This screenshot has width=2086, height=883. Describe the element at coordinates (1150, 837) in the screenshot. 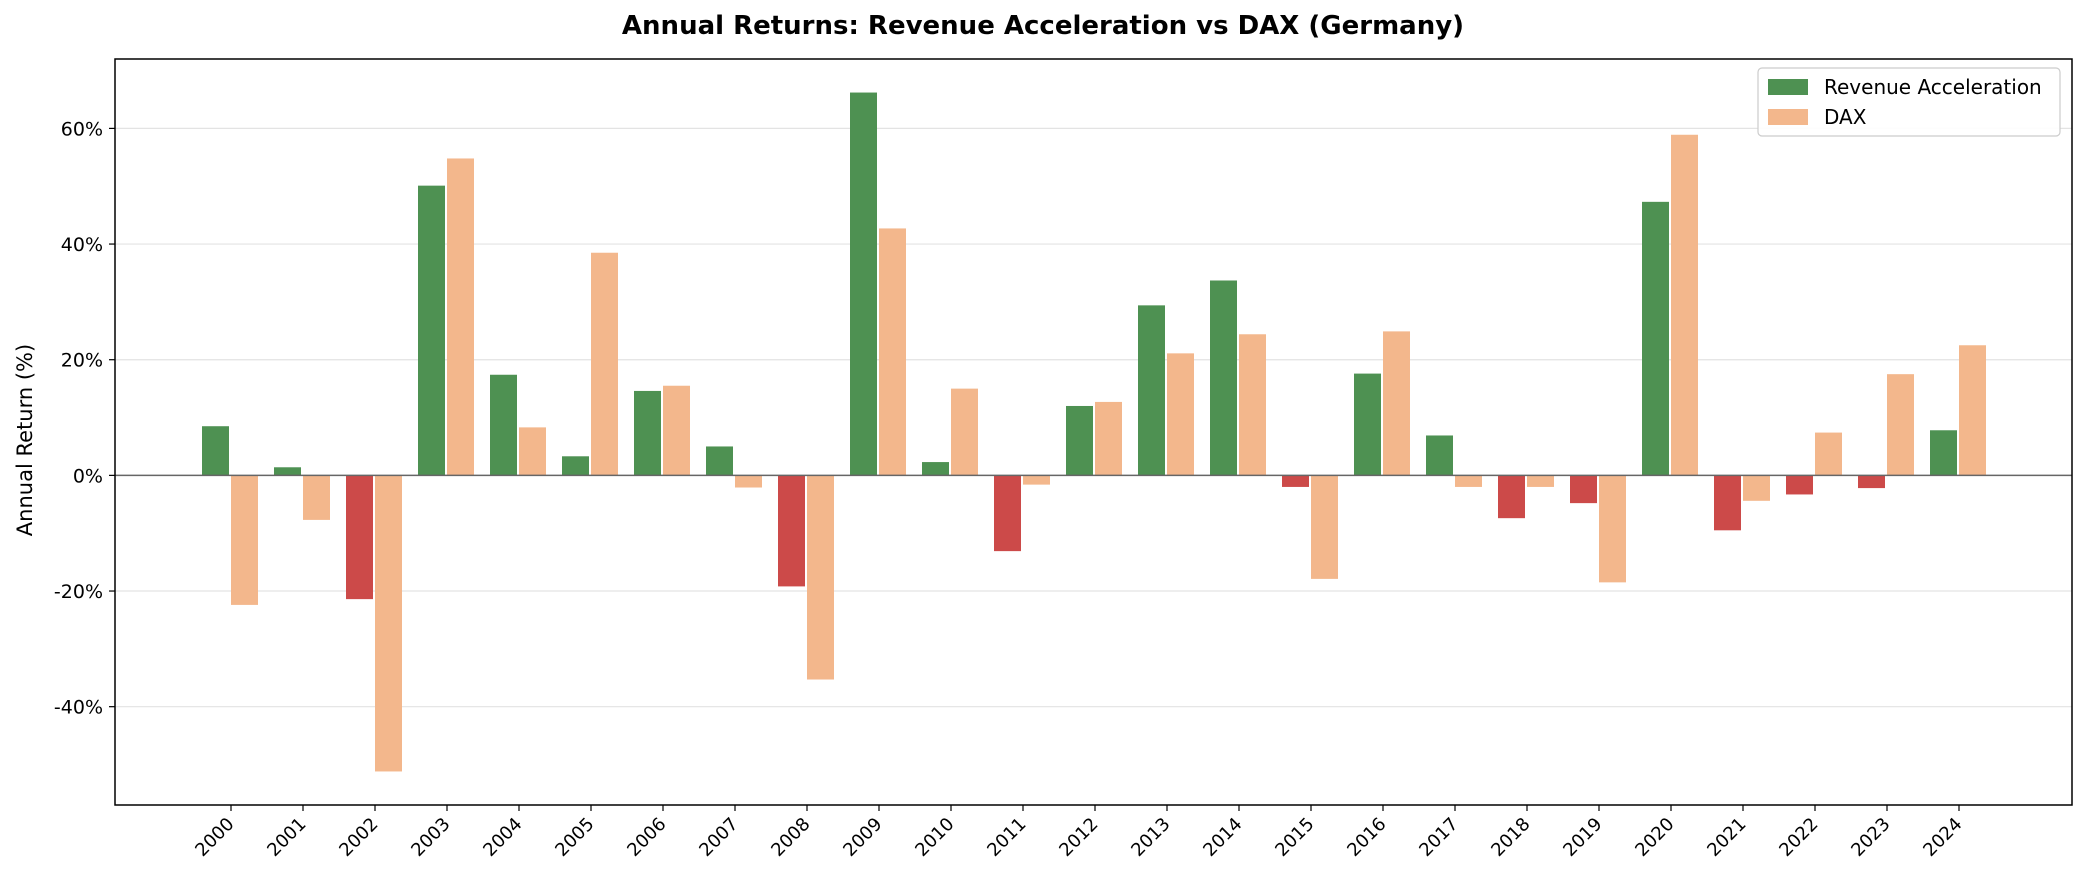

I see `x-tick-label: 2013` at that location.